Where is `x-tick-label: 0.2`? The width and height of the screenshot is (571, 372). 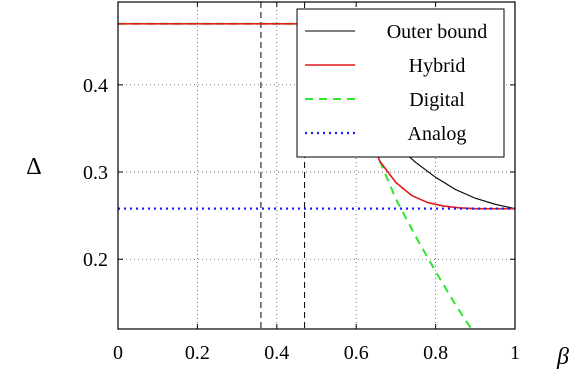 x-tick-label: 0.2 is located at coordinates (197, 353).